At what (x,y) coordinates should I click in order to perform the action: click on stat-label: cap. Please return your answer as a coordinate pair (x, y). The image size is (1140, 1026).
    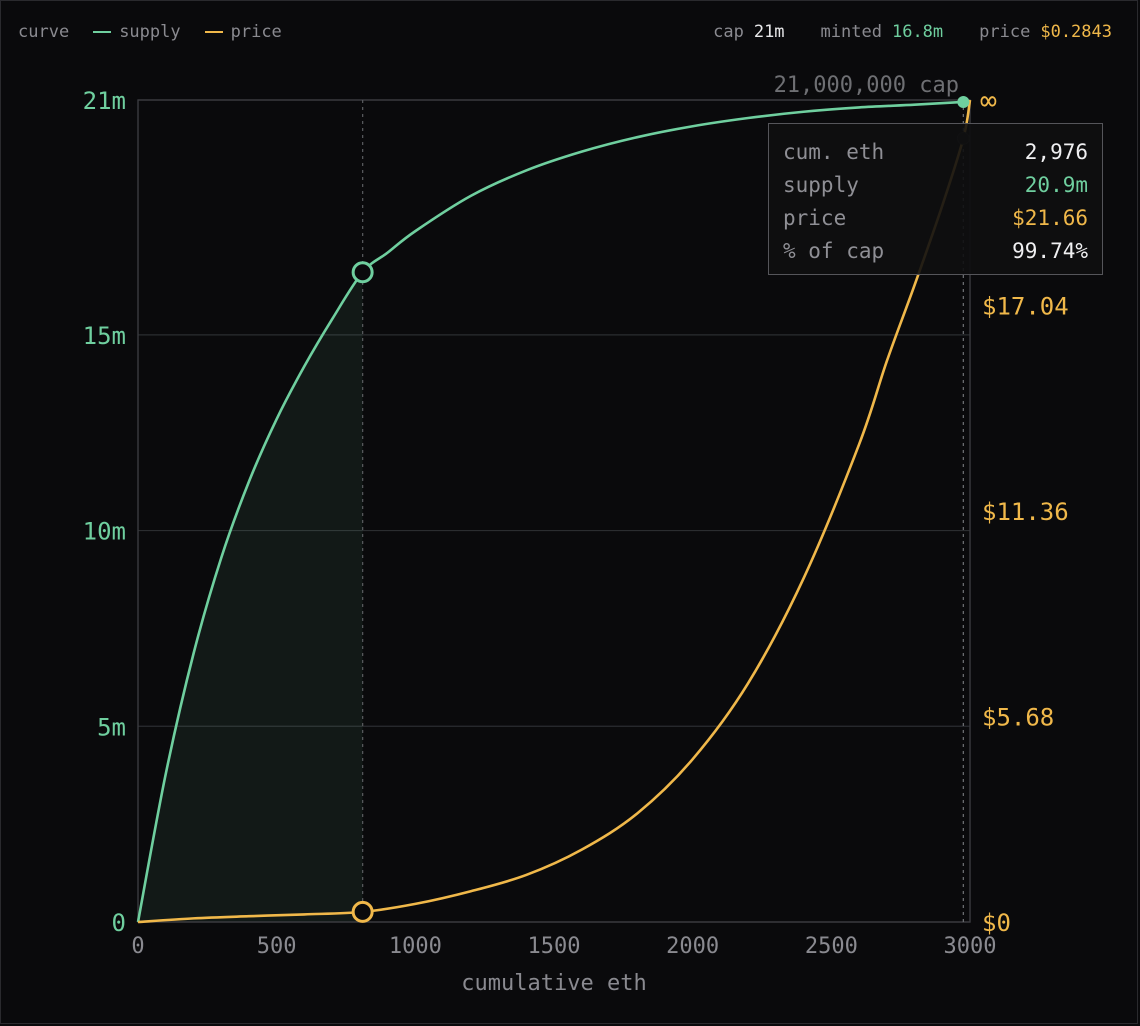
    Looking at the image, I should click on (728, 32).